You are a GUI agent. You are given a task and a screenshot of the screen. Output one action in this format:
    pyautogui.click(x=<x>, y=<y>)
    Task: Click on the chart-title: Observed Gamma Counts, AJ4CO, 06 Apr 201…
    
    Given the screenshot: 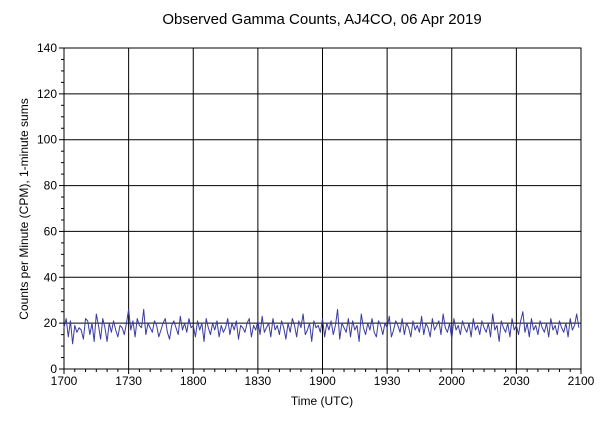 What is the action you would take?
    pyautogui.click(x=321, y=19)
    